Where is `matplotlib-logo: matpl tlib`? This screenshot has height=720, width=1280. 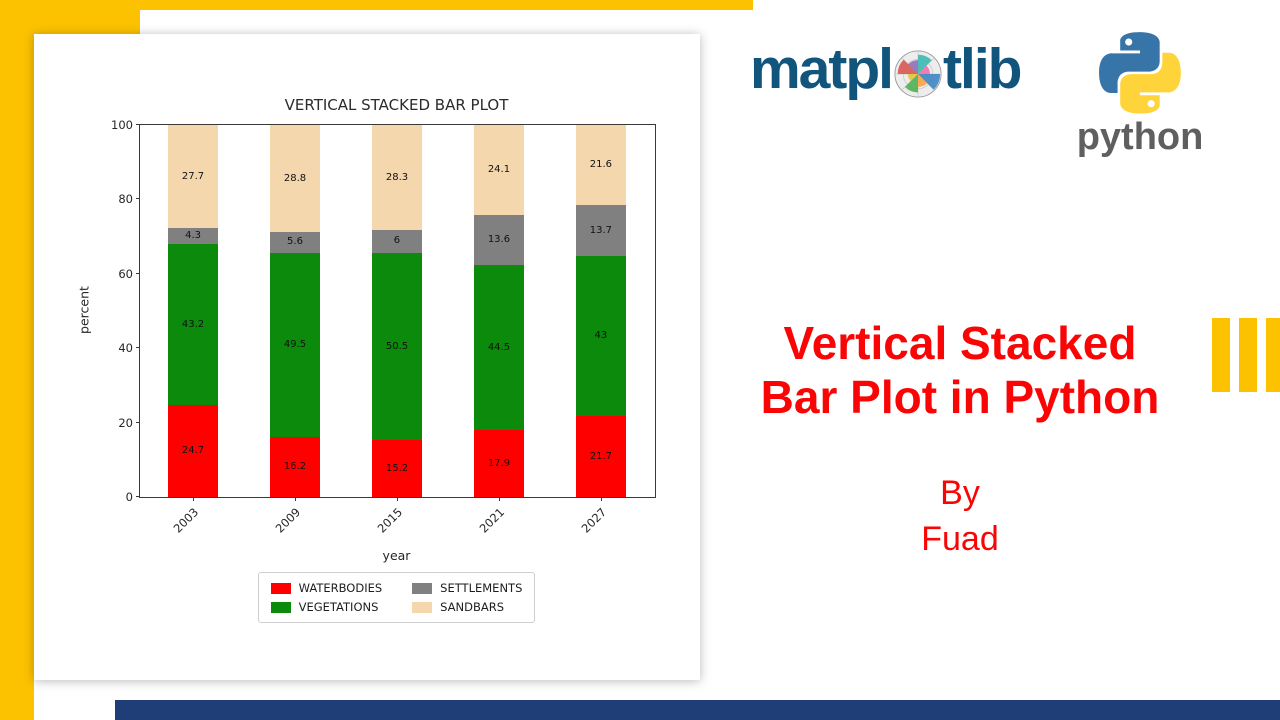 matplotlib-logo: matpl tlib is located at coordinates (886, 69).